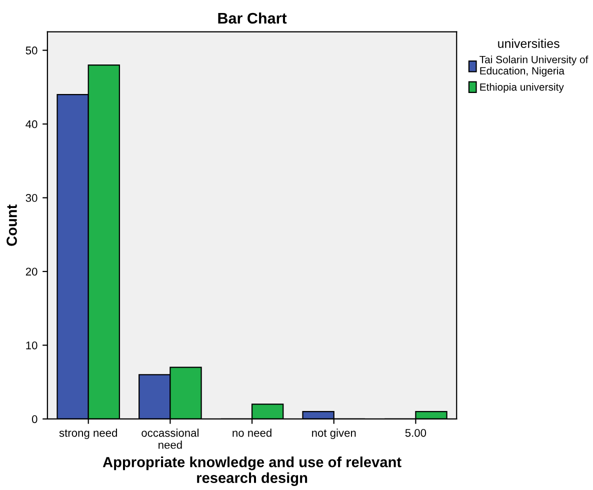 Image resolution: width=593 pixels, height=490 pixels. I want to click on x-tick-label: strong need, so click(88, 434).